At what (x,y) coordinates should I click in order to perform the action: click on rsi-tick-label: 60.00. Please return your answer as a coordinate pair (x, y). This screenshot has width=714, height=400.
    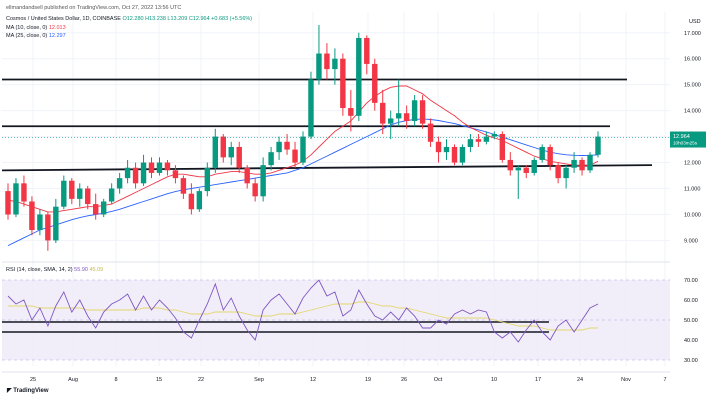
    Looking at the image, I should click on (691, 301).